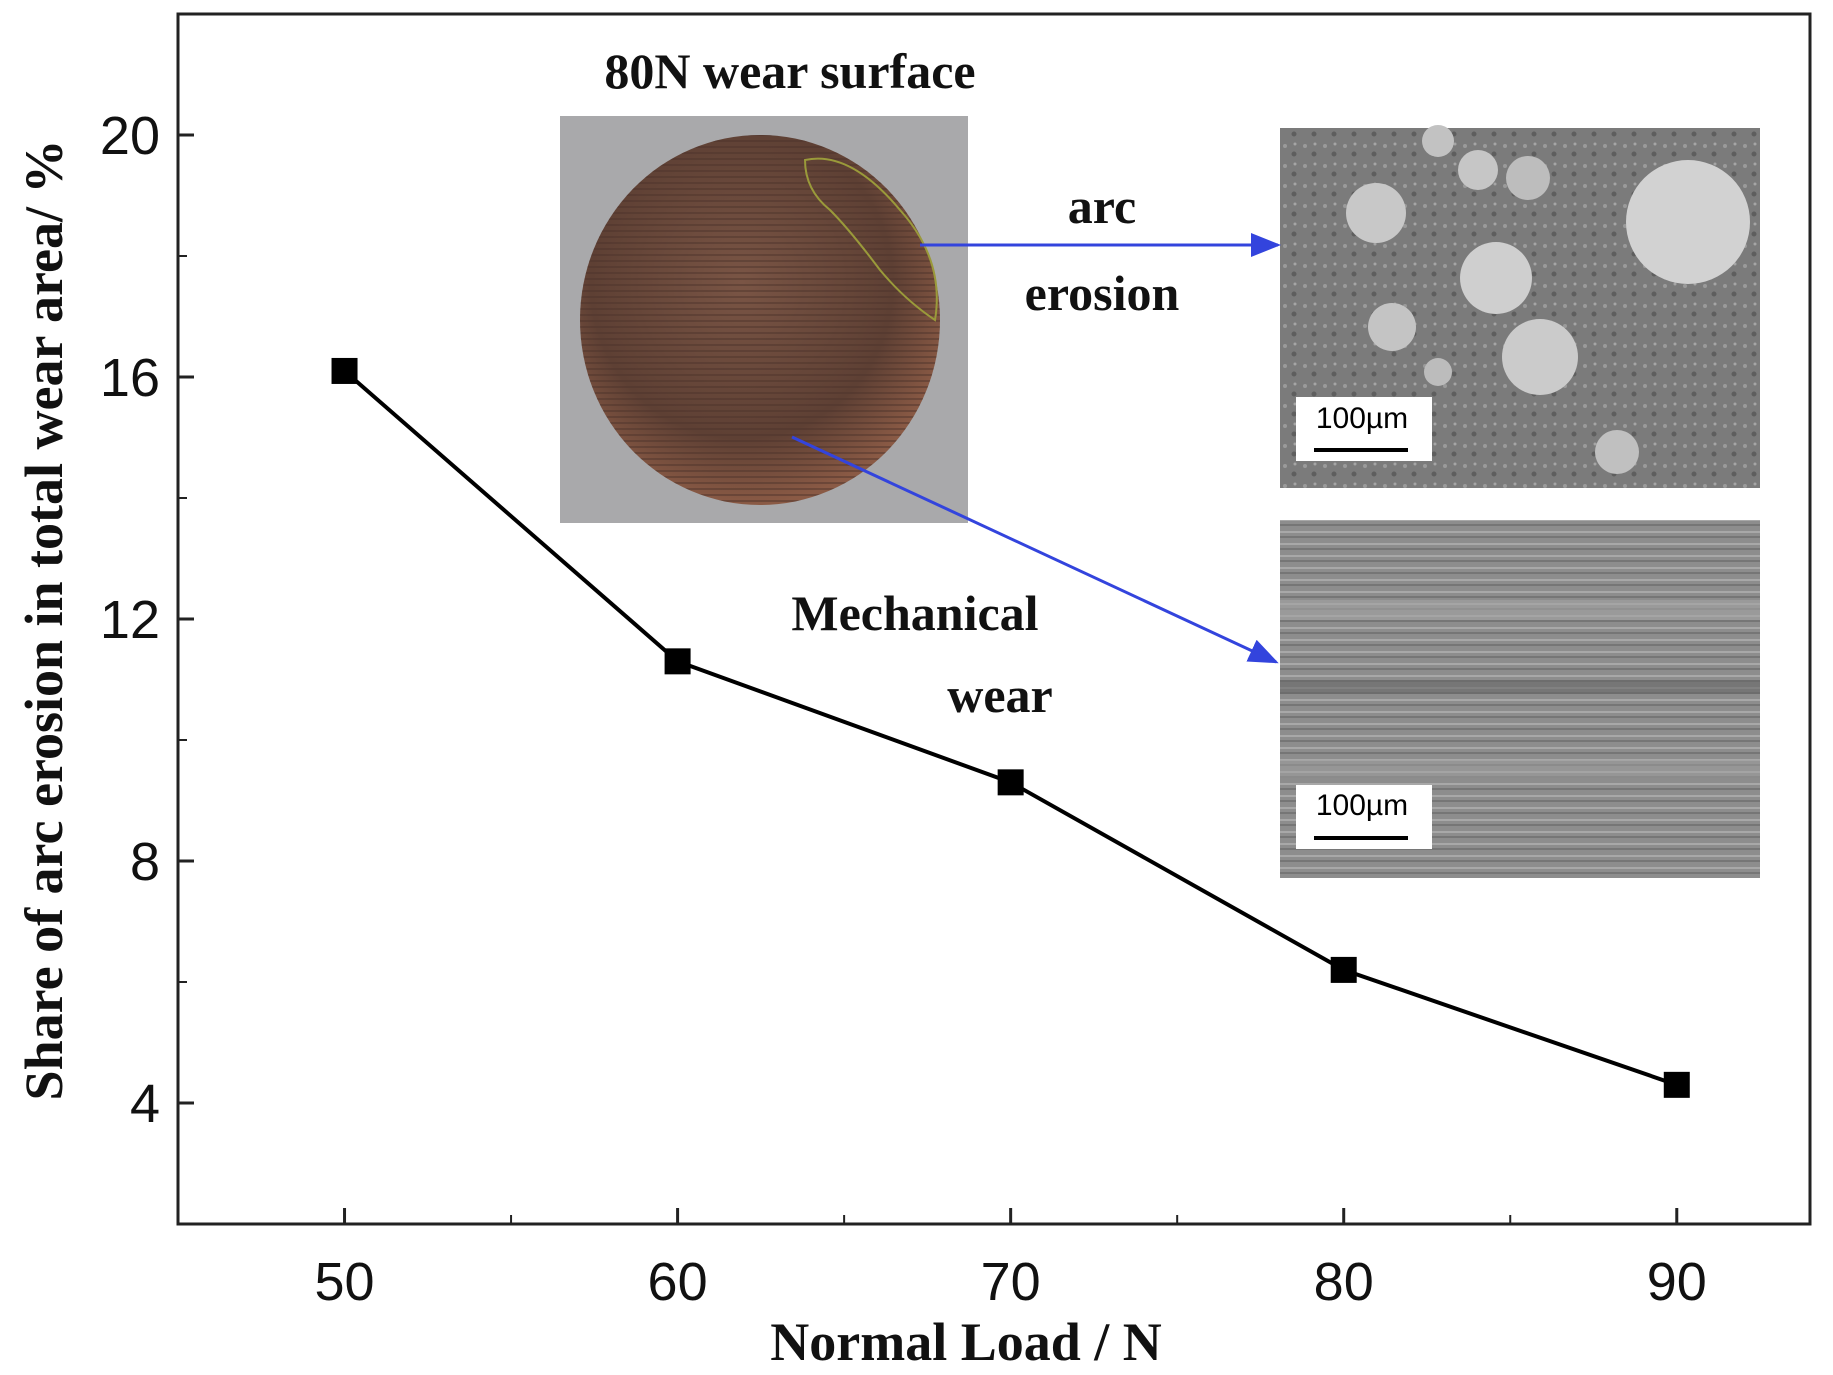 The image size is (1833, 1375). I want to click on x-tick-label: 70, so click(1011, 1282).